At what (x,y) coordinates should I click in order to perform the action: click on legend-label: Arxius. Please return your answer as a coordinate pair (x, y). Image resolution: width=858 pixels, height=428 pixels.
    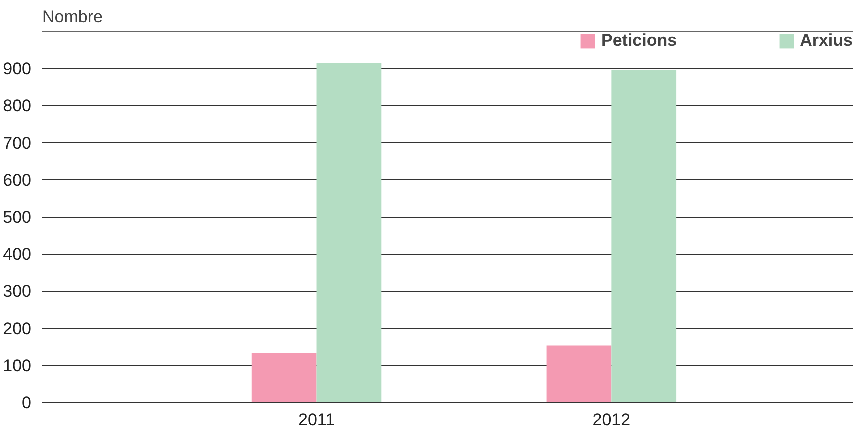
    Looking at the image, I should click on (826, 41).